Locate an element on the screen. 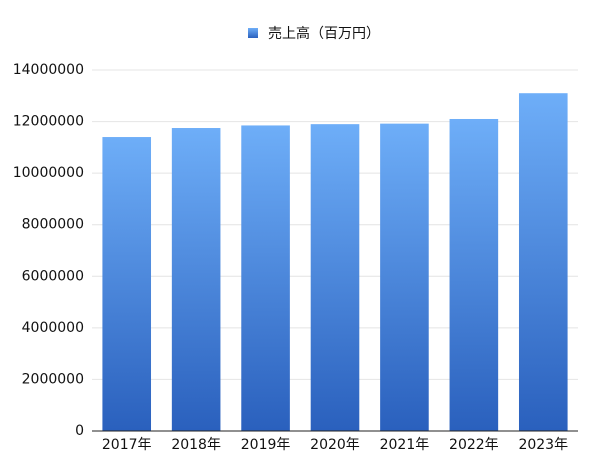 The image size is (600, 468). x-tick-label: 2020年 is located at coordinates (335, 445).